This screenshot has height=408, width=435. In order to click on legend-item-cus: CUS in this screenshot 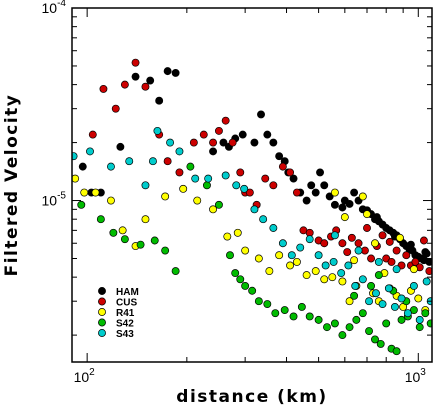, I will do `click(117, 303)`.